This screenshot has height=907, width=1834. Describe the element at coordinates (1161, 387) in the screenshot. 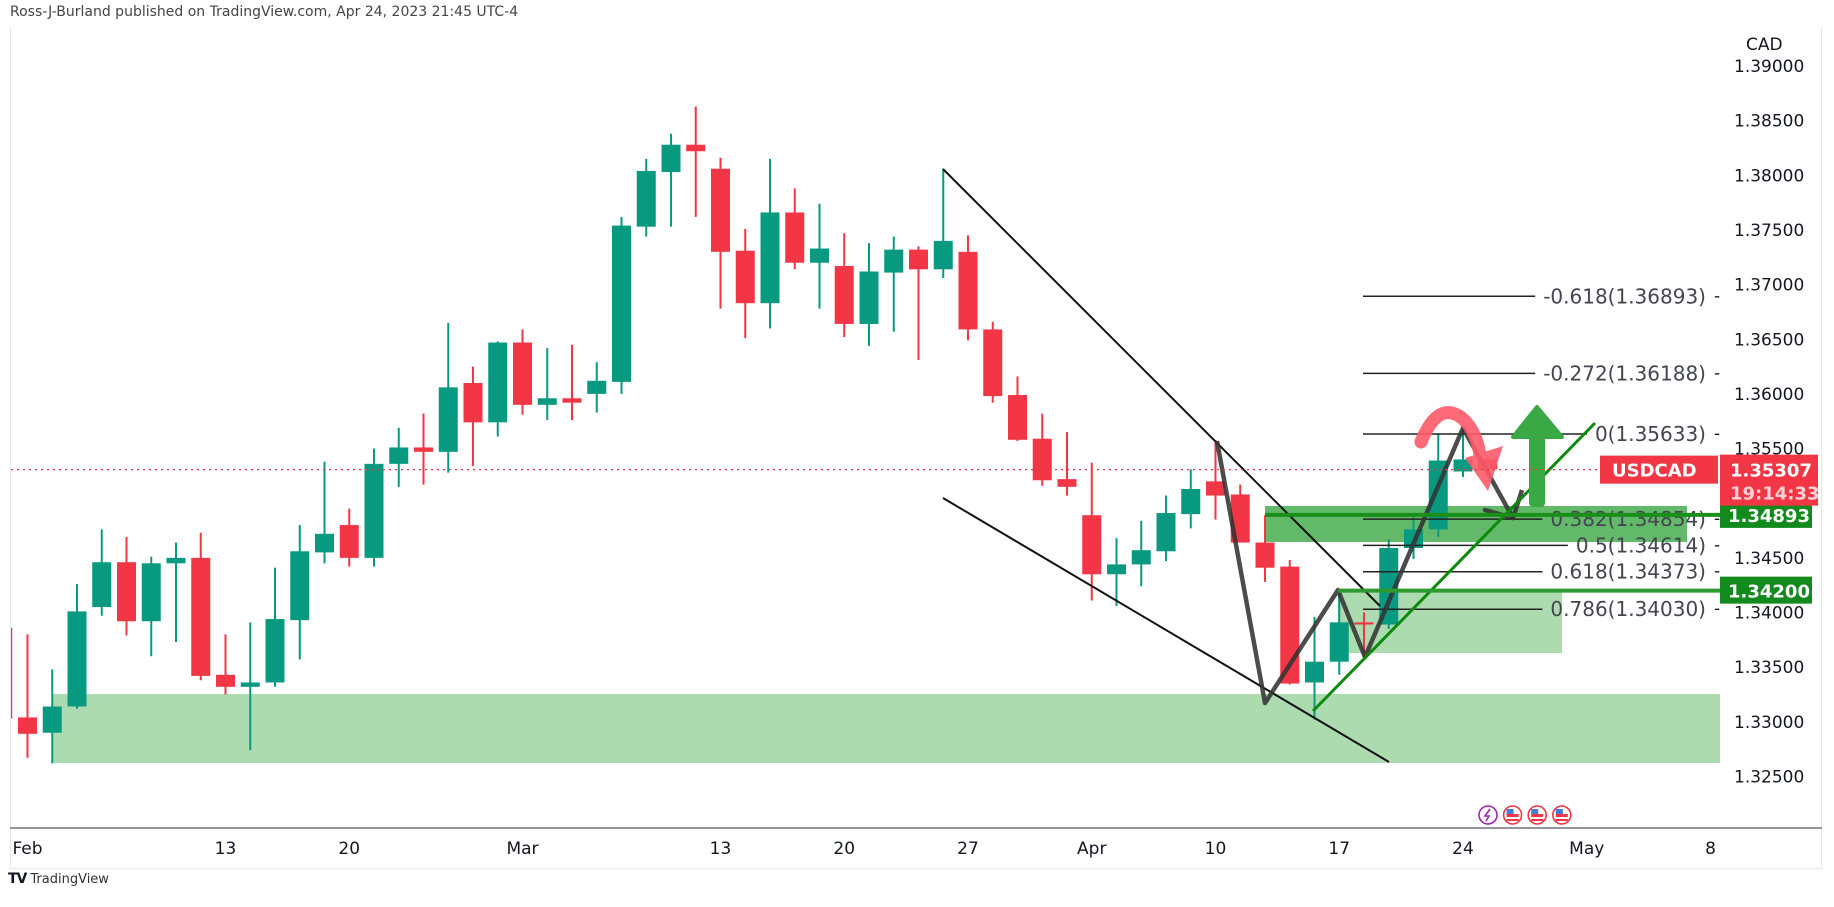

I see `wedge-upper-trendline` at that location.